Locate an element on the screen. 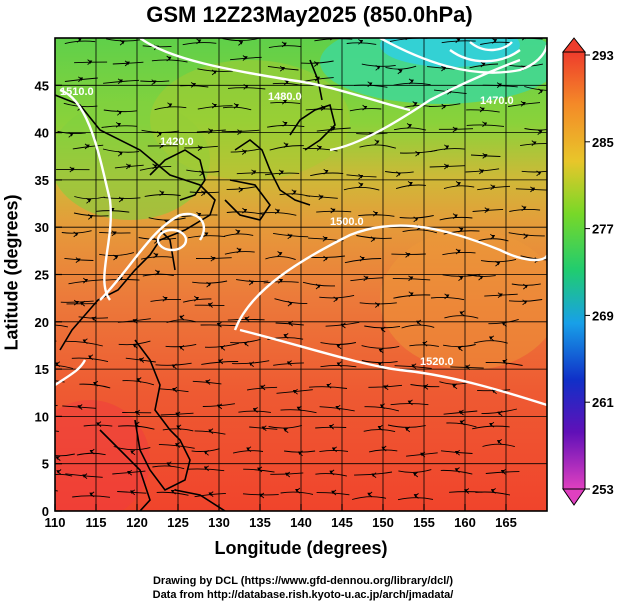 Image resolution: width=619 pixels, height=605 pixels. contour-label: 1510.0 is located at coordinates (77, 92).